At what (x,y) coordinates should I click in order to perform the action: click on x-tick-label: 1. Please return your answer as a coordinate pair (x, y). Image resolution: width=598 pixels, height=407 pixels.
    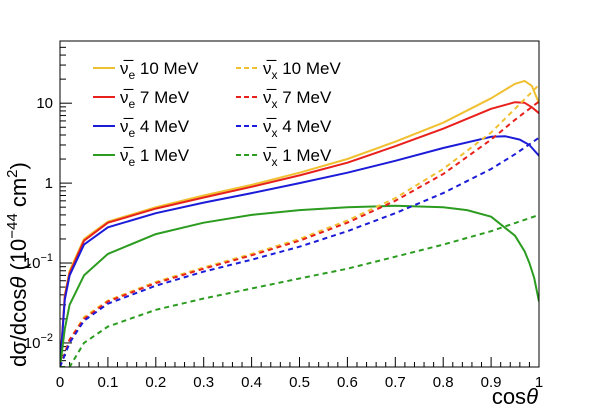
    Looking at the image, I should click on (539, 382).